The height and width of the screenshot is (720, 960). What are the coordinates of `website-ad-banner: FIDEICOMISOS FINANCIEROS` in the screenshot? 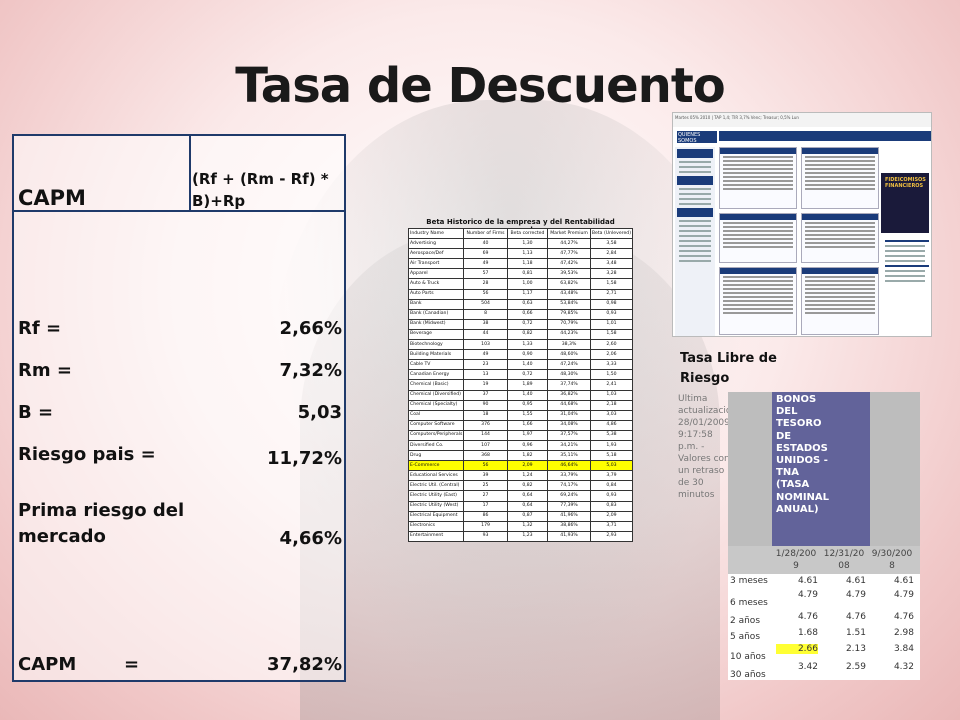 It's located at (905, 203).